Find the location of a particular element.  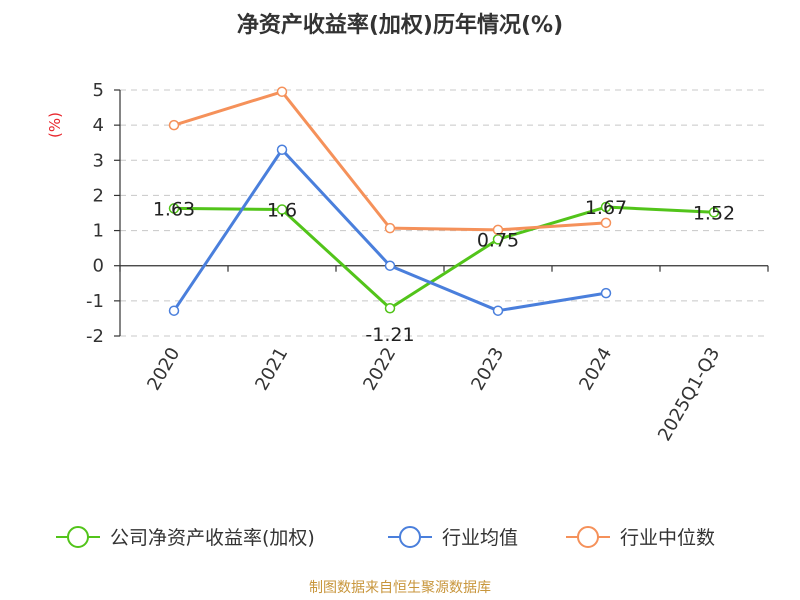

data-label: 1.52 is located at coordinates (714, 213).